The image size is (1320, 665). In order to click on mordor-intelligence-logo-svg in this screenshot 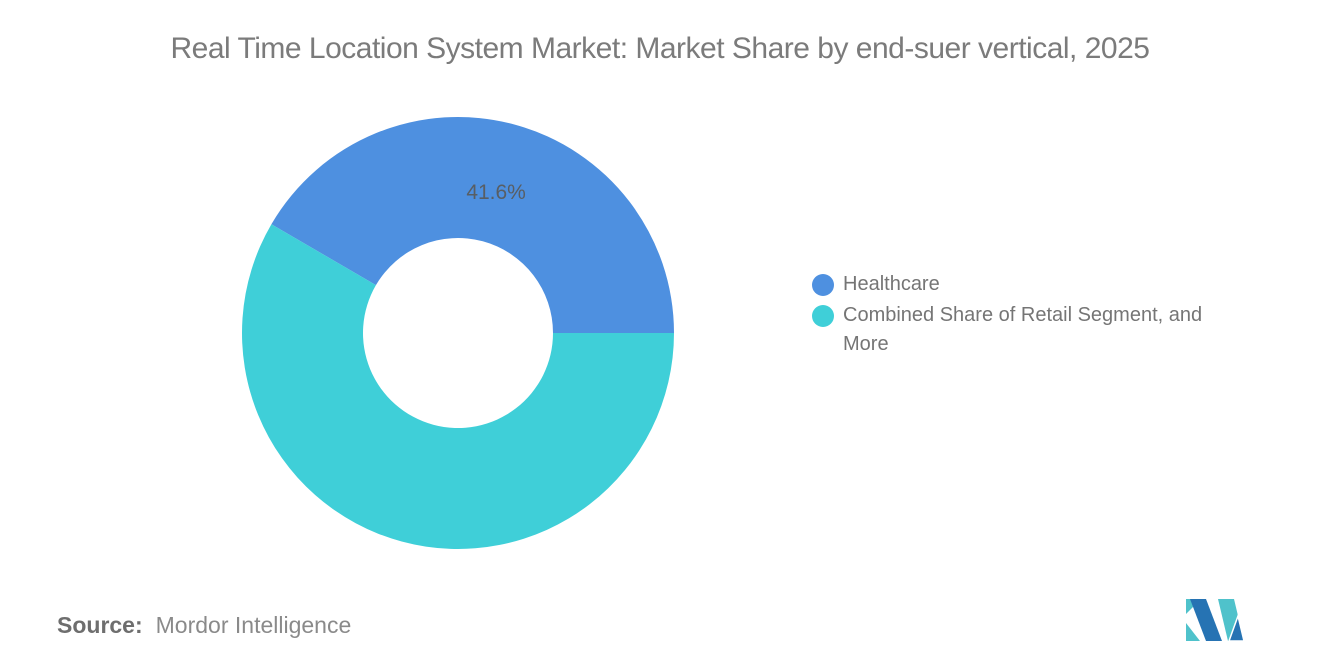, I will do `click(1215, 620)`.